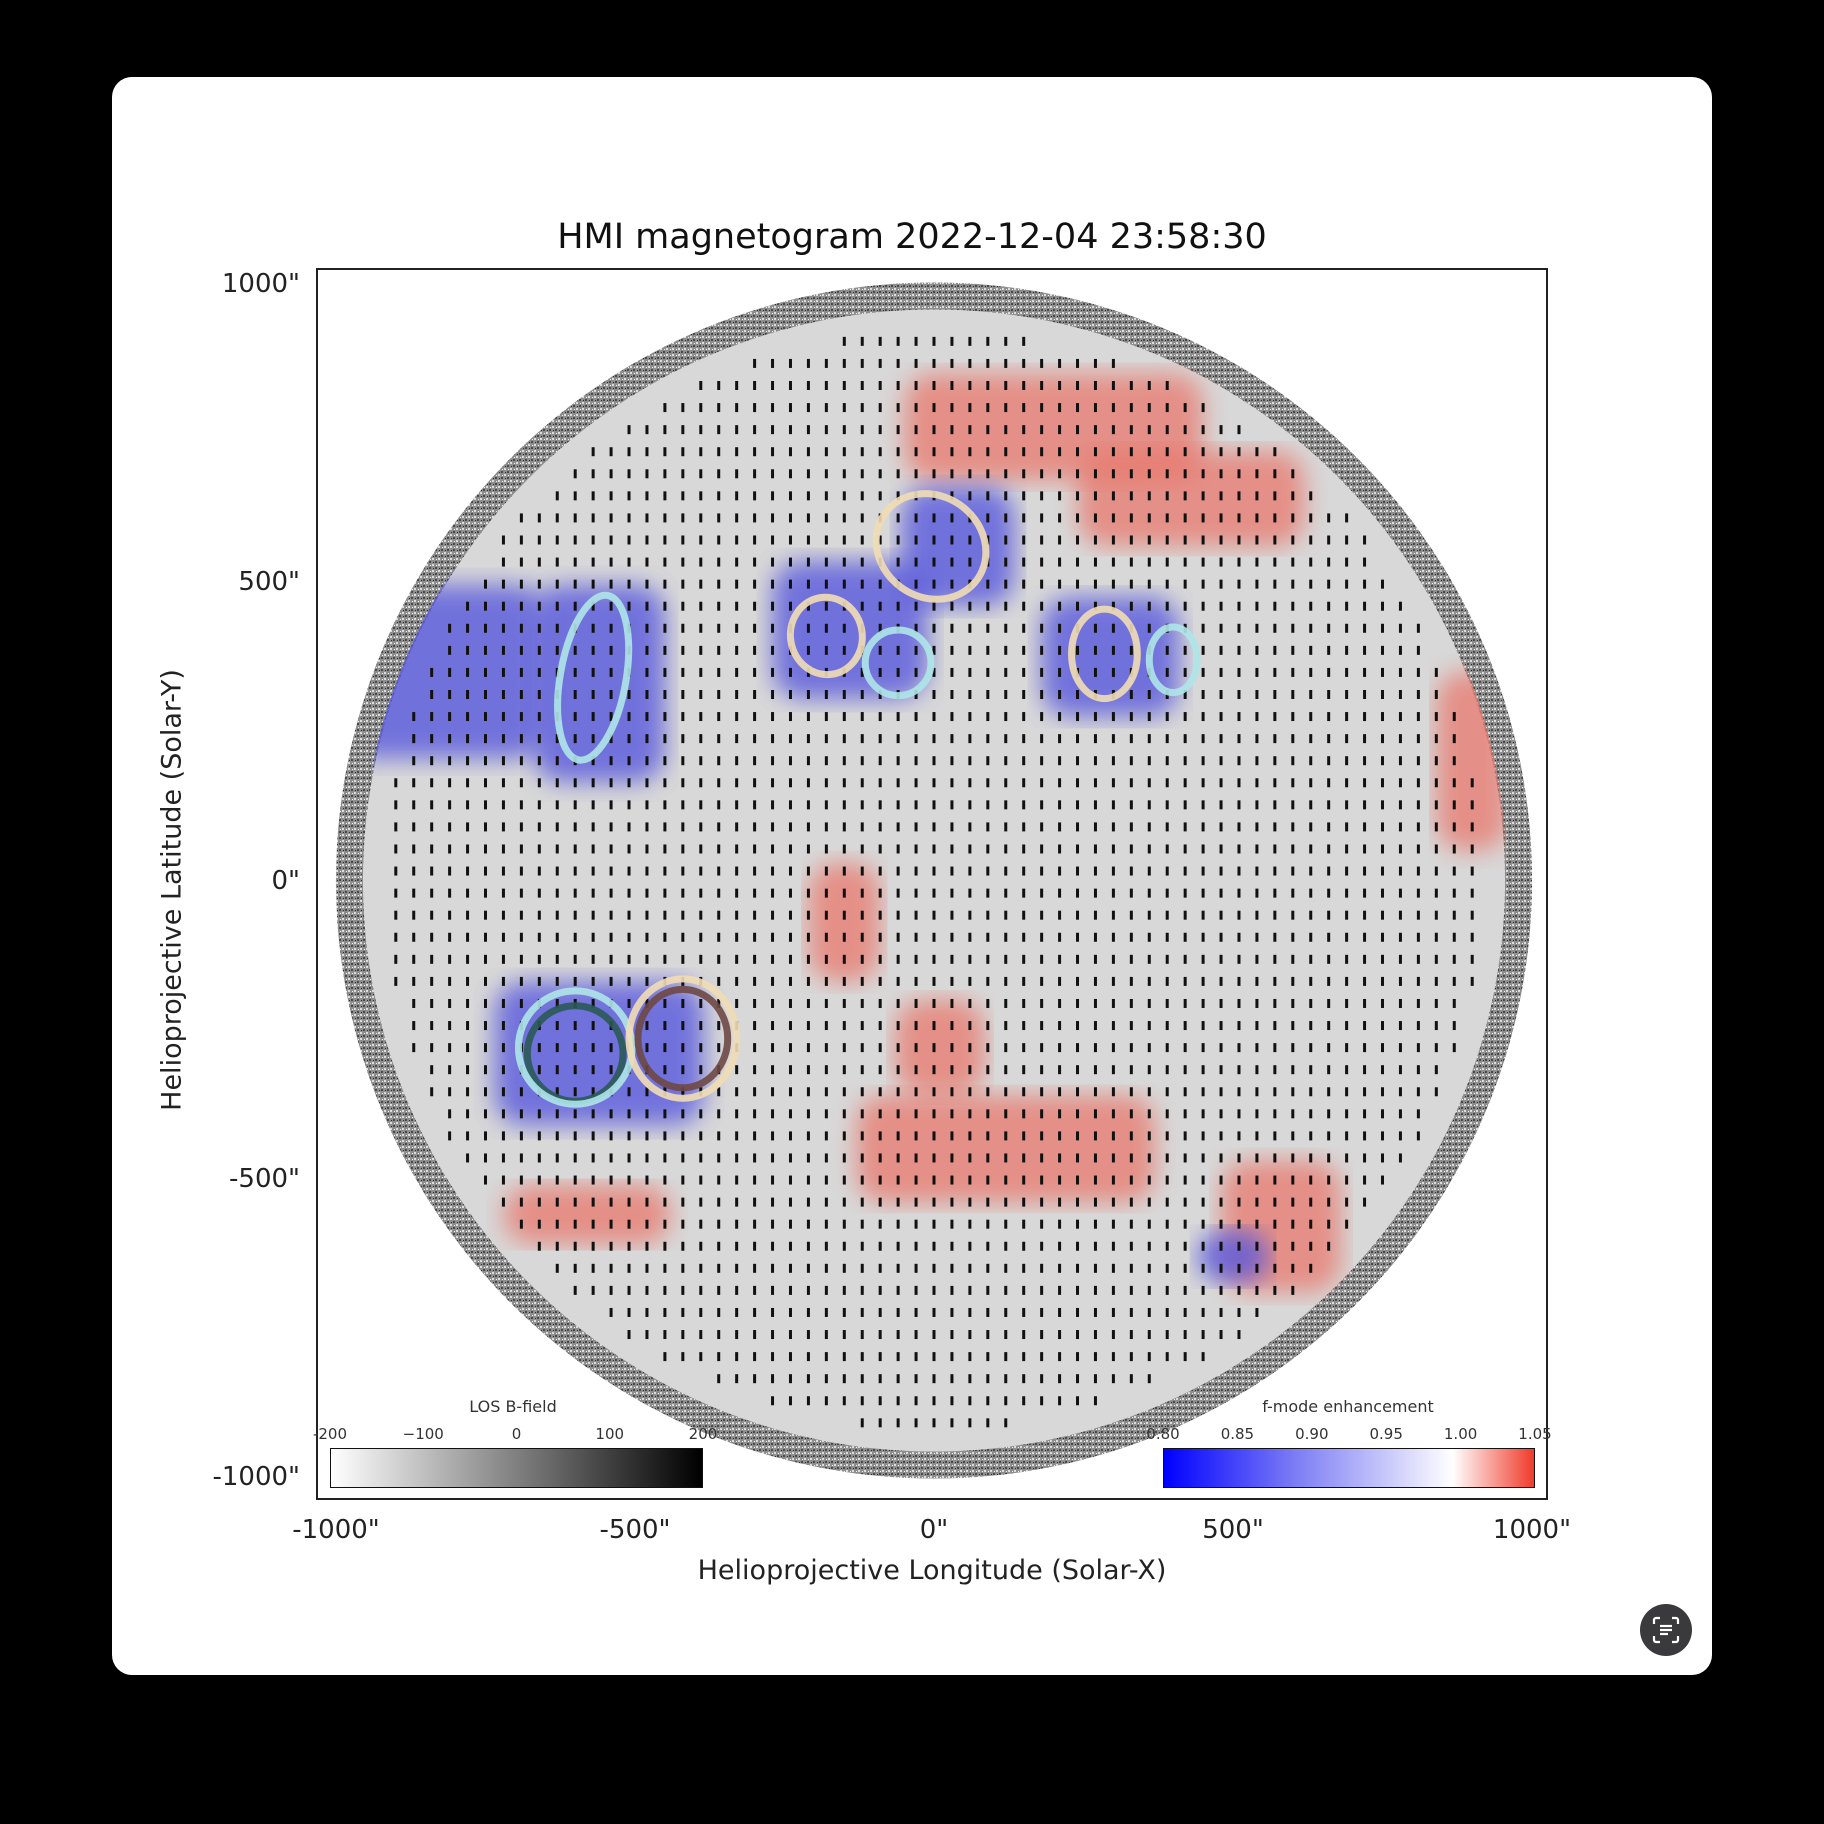  Describe the element at coordinates (1666, 1630) in the screenshot. I see `scan-text-button` at that location.